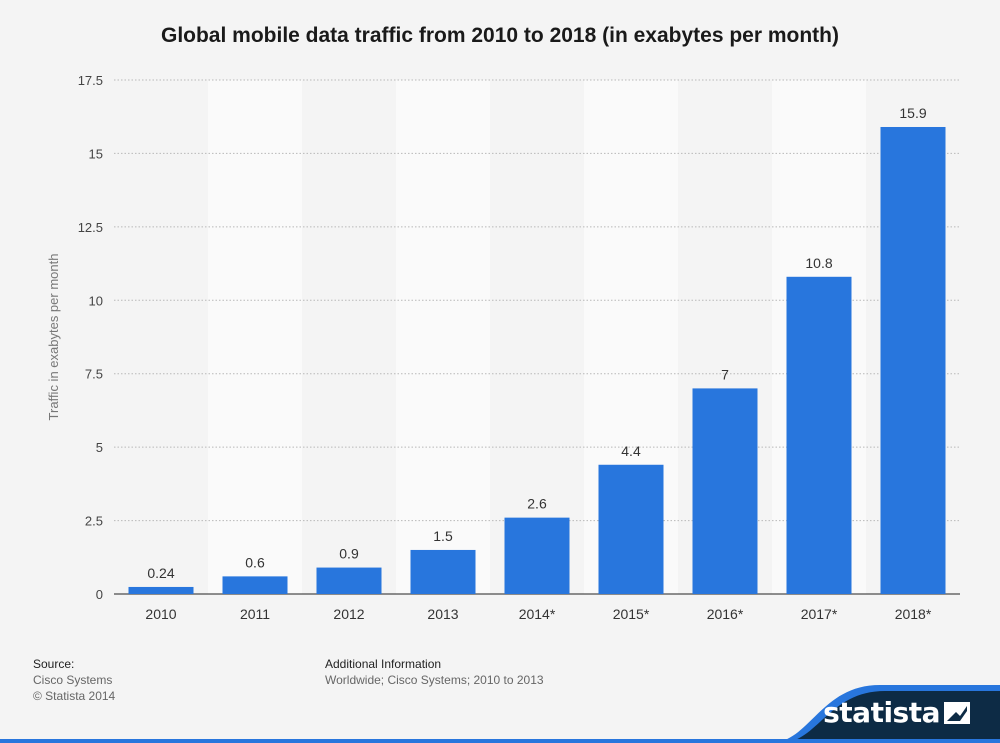  What do you see at coordinates (631, 451) in the screenshot?
I see `data-label: 4.4` at bounding box center [631, 451].